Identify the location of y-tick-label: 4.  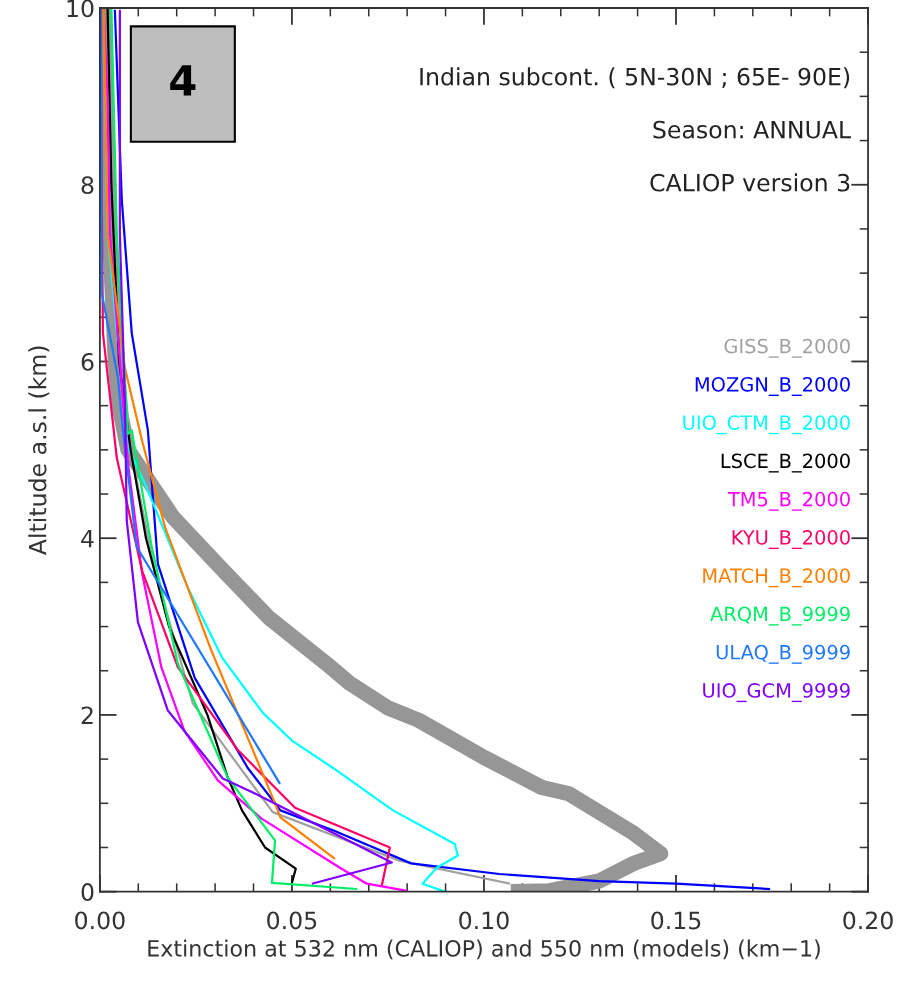
(87, 538).